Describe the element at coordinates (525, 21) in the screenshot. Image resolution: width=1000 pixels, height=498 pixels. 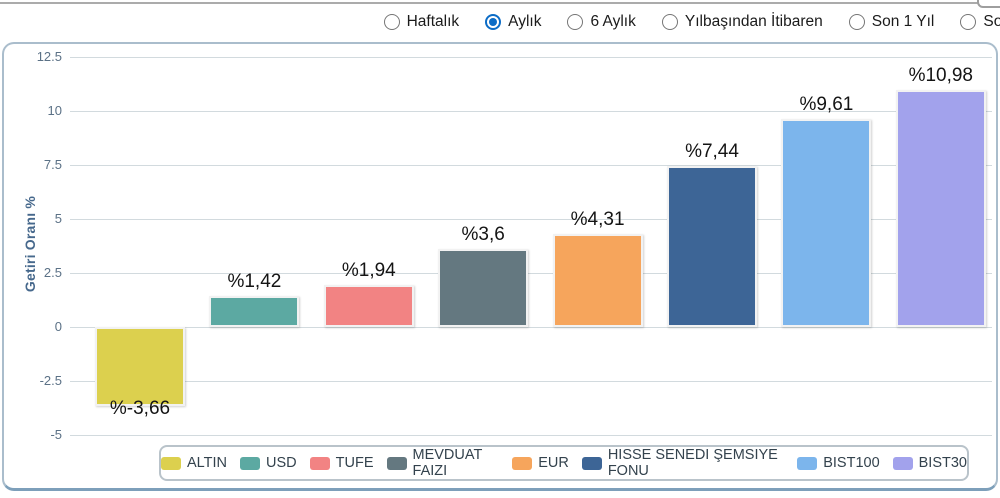
I see `period-radio-label: Aylık` at that location.